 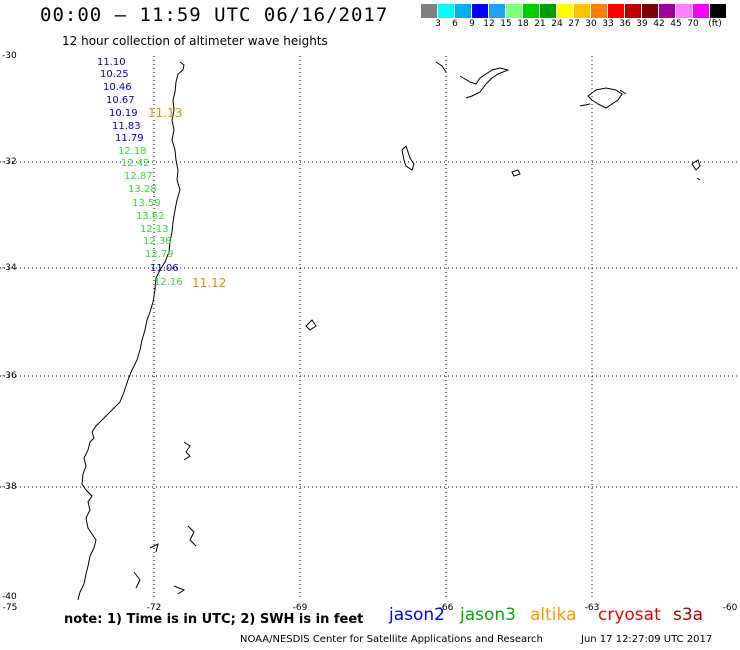 I want to click on lat-label: -40, so click(x=9, y=597).